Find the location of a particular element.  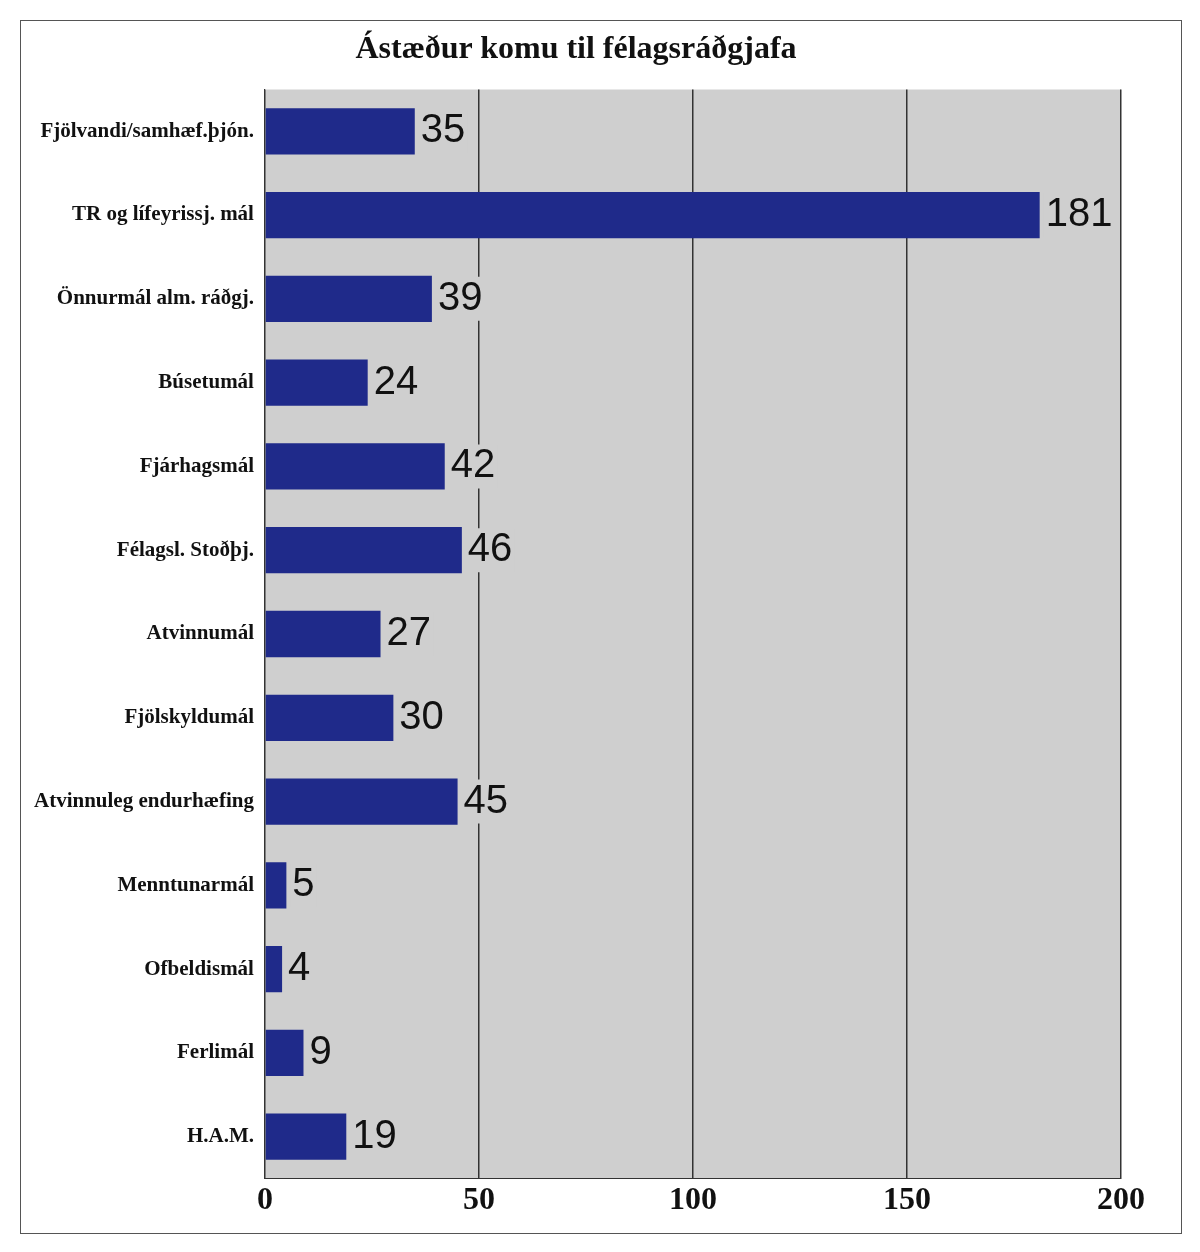

data-label: 42 is located at coordinates (473, 463).